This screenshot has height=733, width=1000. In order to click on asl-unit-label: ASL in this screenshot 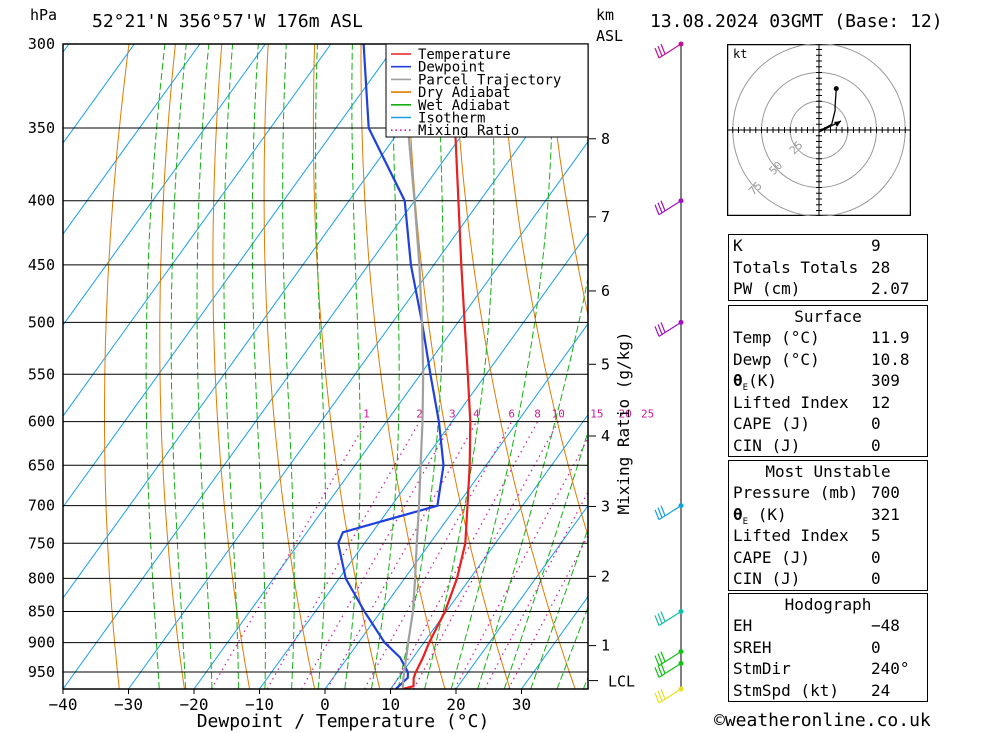, I will do `click(610, 36)`.